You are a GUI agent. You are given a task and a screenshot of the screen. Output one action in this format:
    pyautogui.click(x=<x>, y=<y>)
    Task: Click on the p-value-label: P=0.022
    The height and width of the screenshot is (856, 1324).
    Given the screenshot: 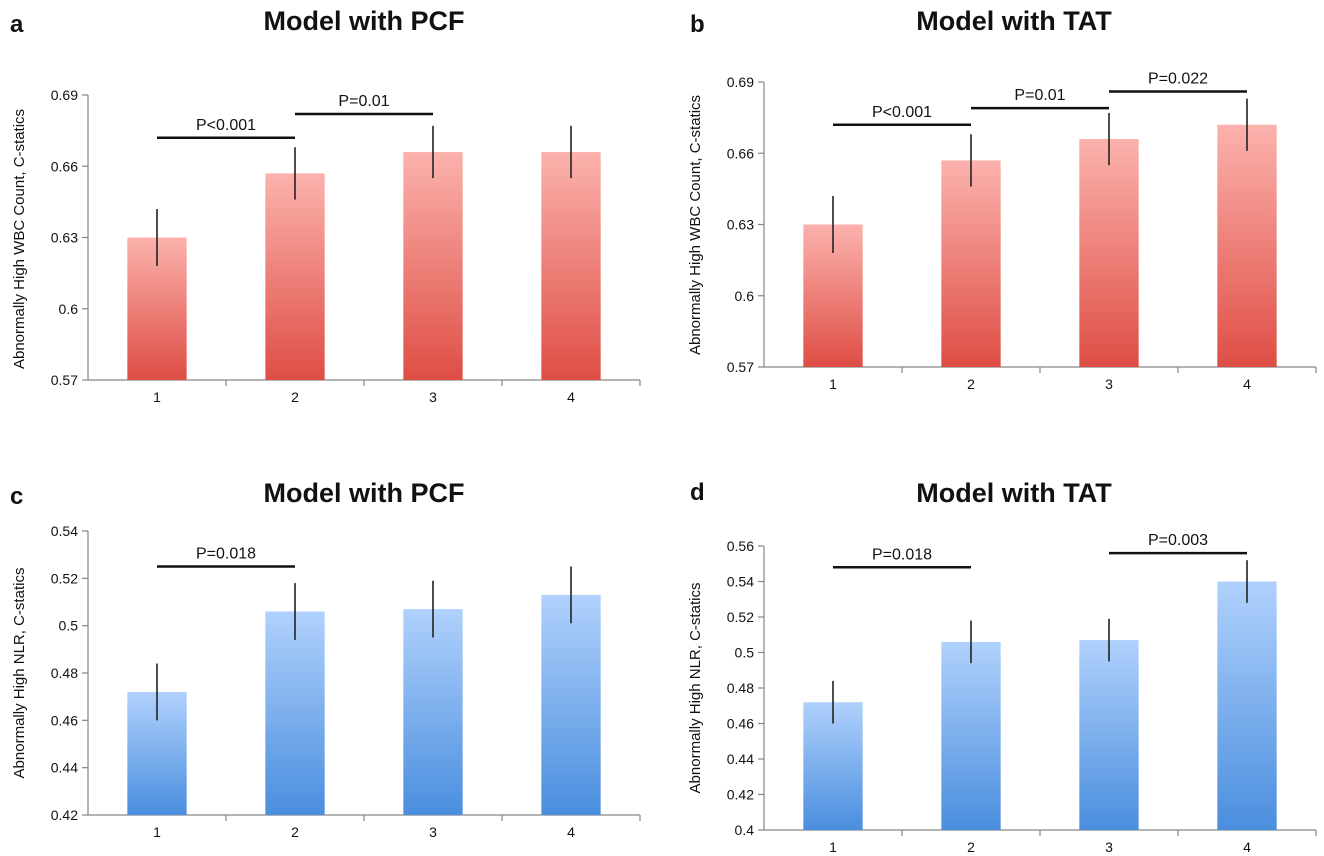 What is the action you would take?
    pyautogui.click(x=1178, y=79)
    